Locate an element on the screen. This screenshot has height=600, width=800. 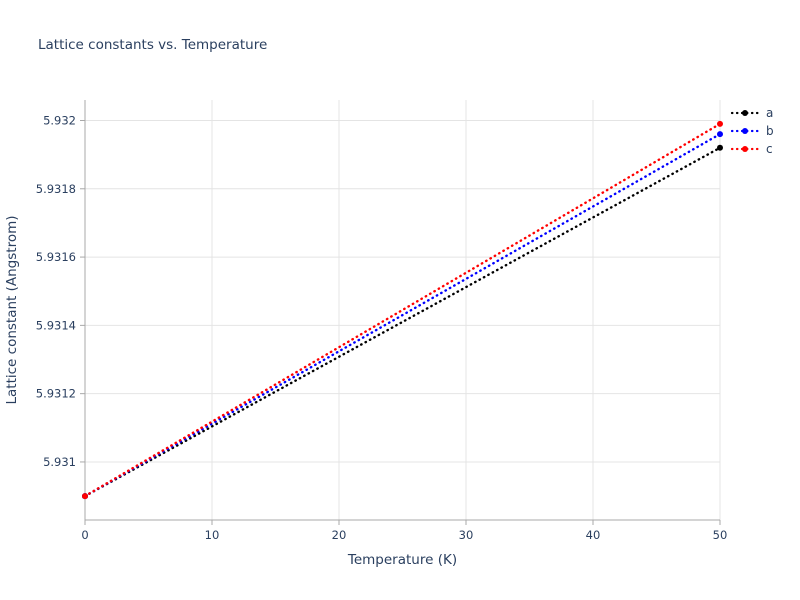
legend-item-a: a is located at coordinates (751, 113).